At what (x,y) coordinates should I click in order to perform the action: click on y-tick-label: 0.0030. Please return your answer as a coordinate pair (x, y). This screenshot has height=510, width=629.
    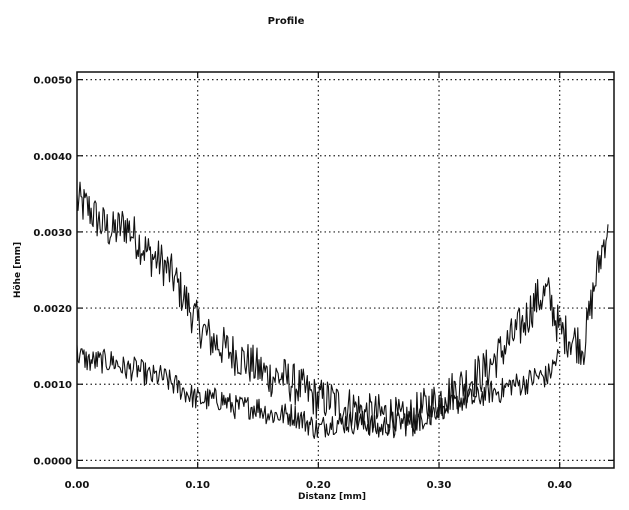
    Looking at the image, I should click on (52, 233).